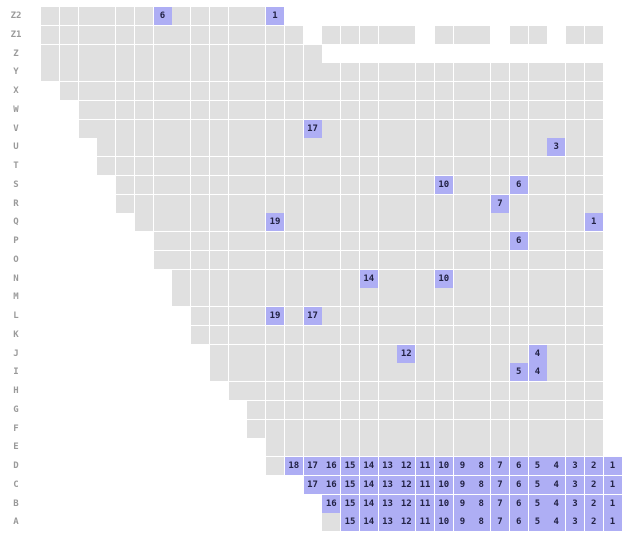 This screenshot has height=551, width=643. What do you see at coordinates (443, 278) in the screenshot?
I see `seat-cell-selected: 10` at bounding box center [443, 278].